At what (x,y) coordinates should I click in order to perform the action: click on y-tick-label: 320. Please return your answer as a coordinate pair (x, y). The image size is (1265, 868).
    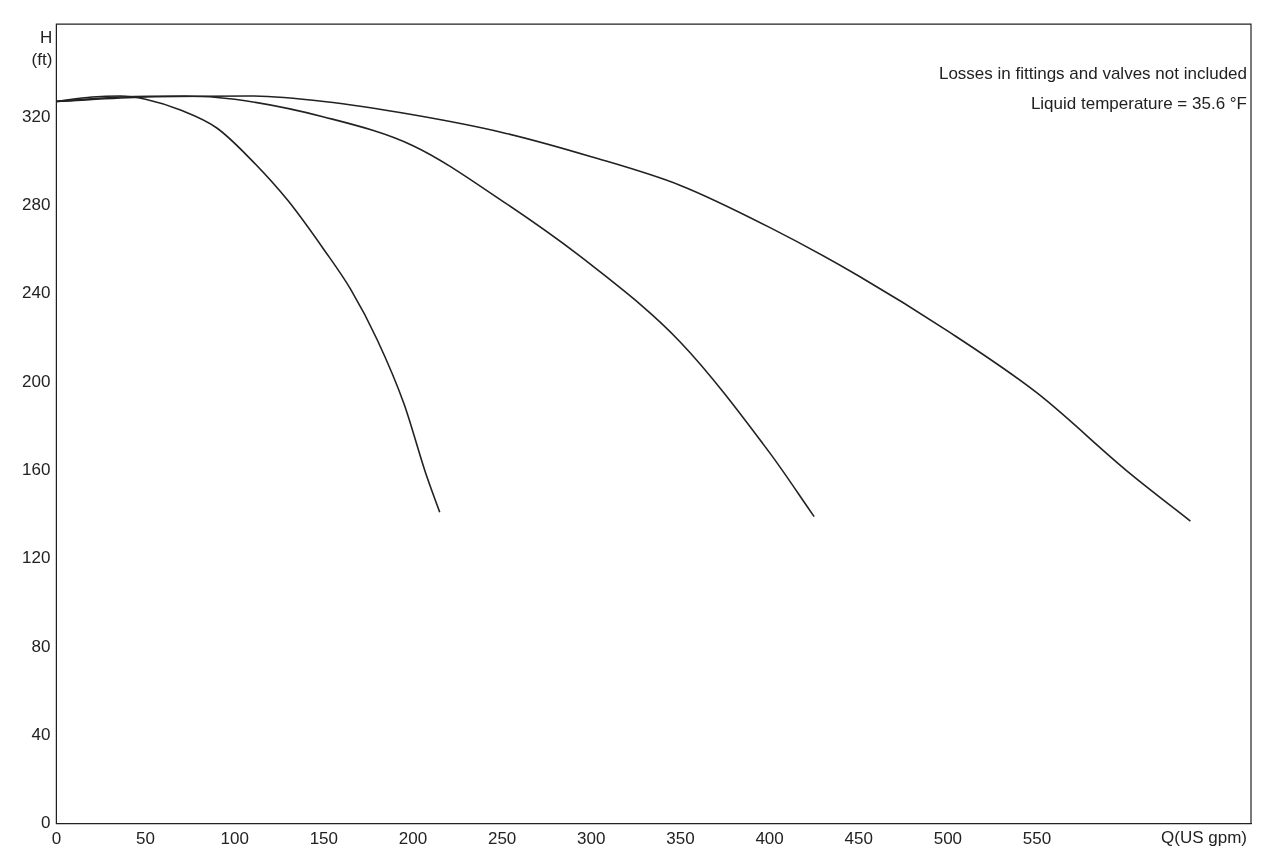
    Looking at the image, I should click on (36, 116).